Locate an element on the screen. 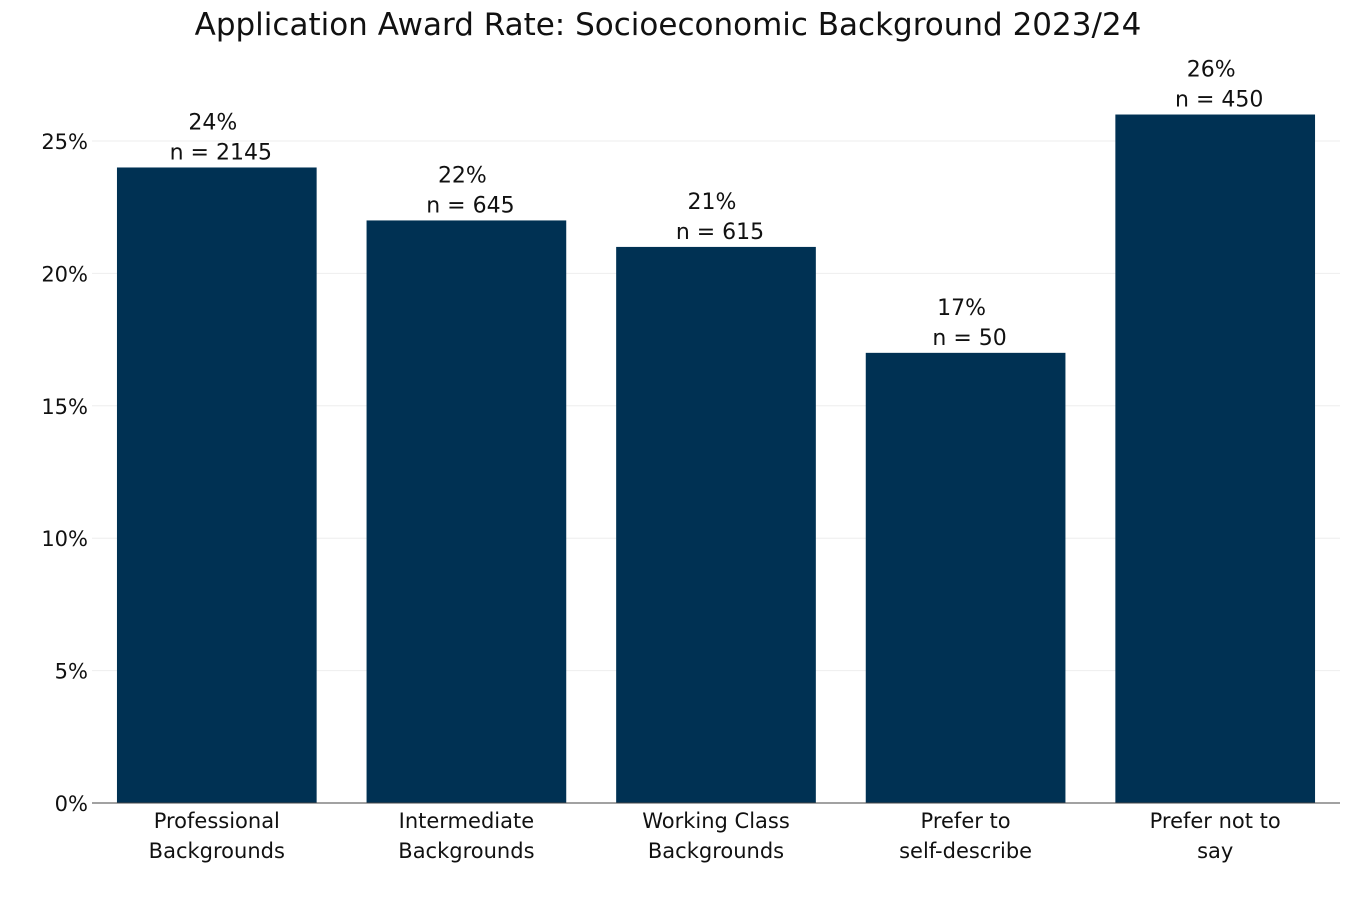 This screenshot has height=898, width=1348. x-tick-label: Prefer to is located at coordinates (966, 821).